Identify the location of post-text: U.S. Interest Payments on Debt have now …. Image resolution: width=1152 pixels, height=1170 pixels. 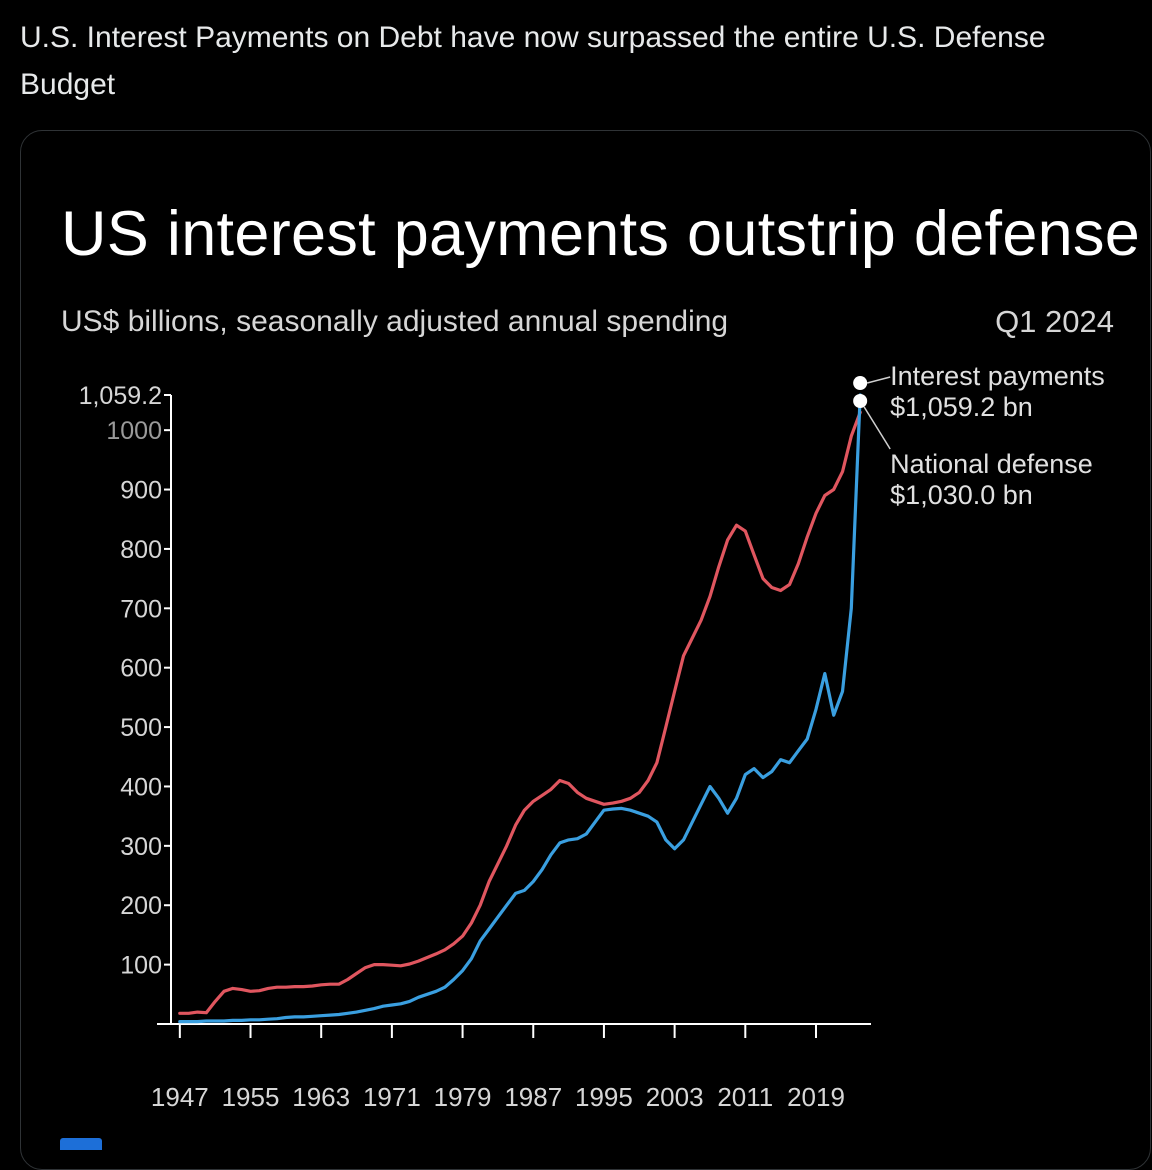
(533, 61).